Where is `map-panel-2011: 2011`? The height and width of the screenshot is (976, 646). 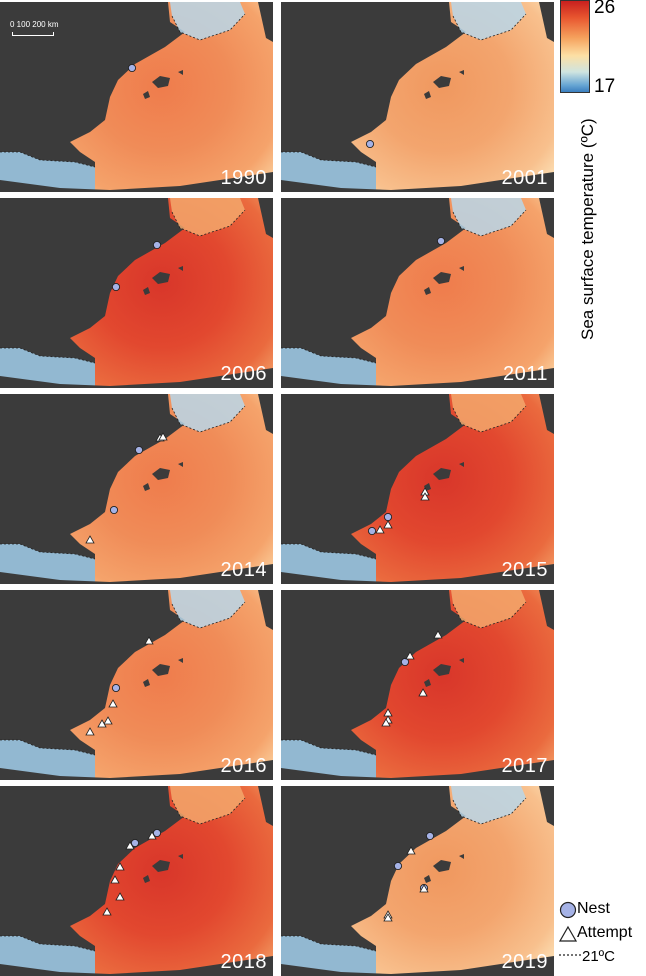 map-panel-2011: 2011 is located at coordinates (417, 293).